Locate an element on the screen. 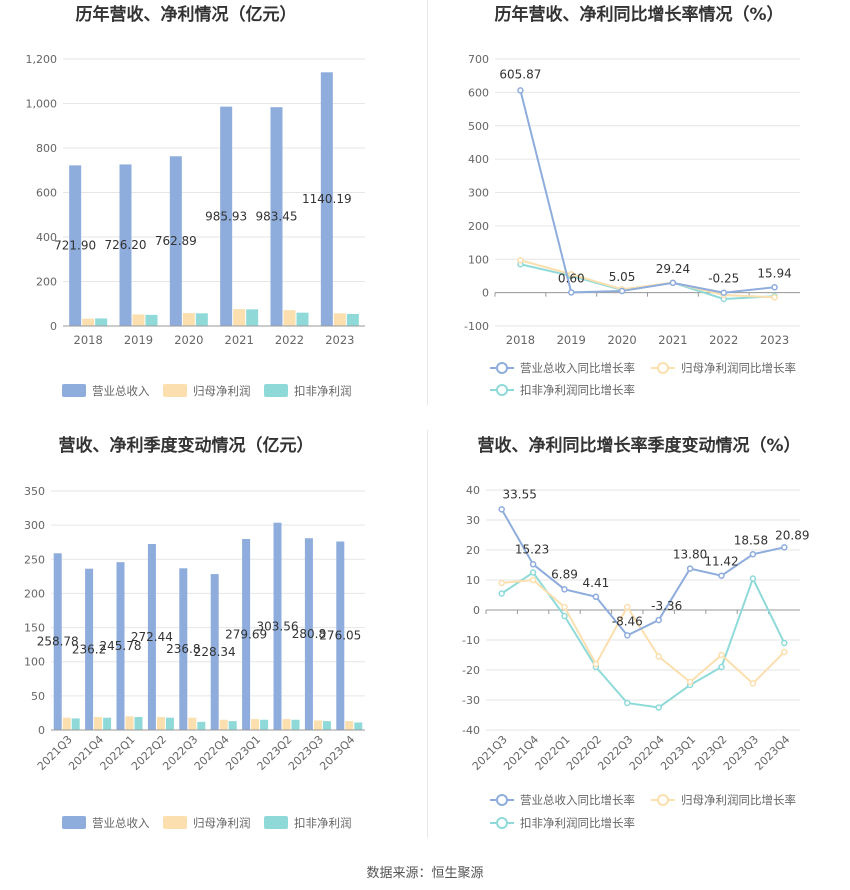 The image size is (850, 890). y-tick-label: -100 is located at coordinates (476, 326).